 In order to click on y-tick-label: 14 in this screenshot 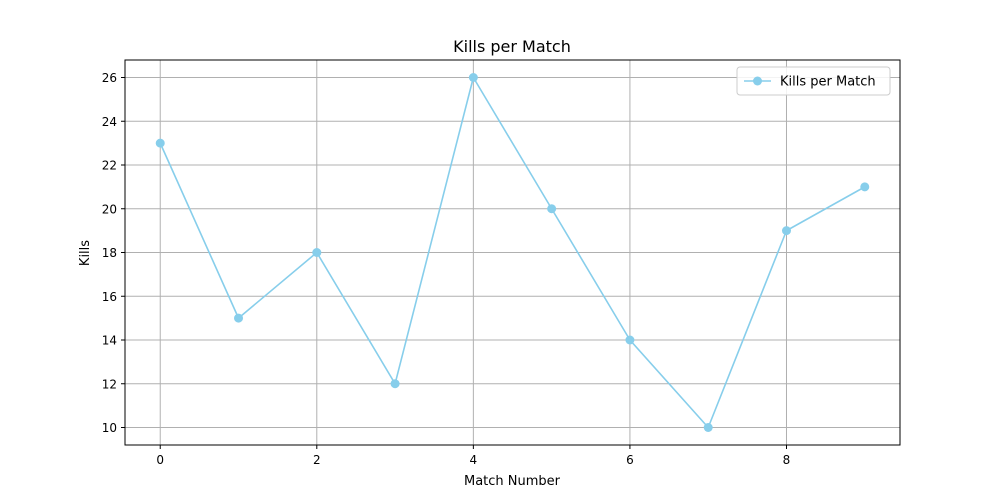, I will do `click(109, 341)`.